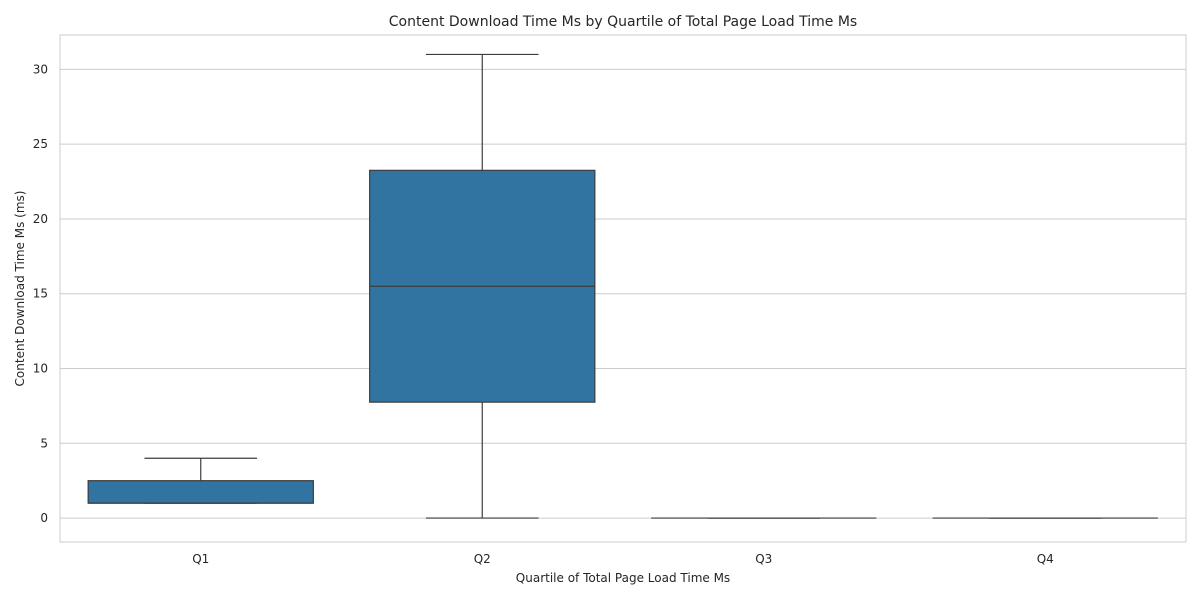 The image size is (1200, 600). Describe the element at coordinates (623, 578) in the screenshot. I see `x-axis-label: Quartile of Total Page Load Time Ms` at that location.